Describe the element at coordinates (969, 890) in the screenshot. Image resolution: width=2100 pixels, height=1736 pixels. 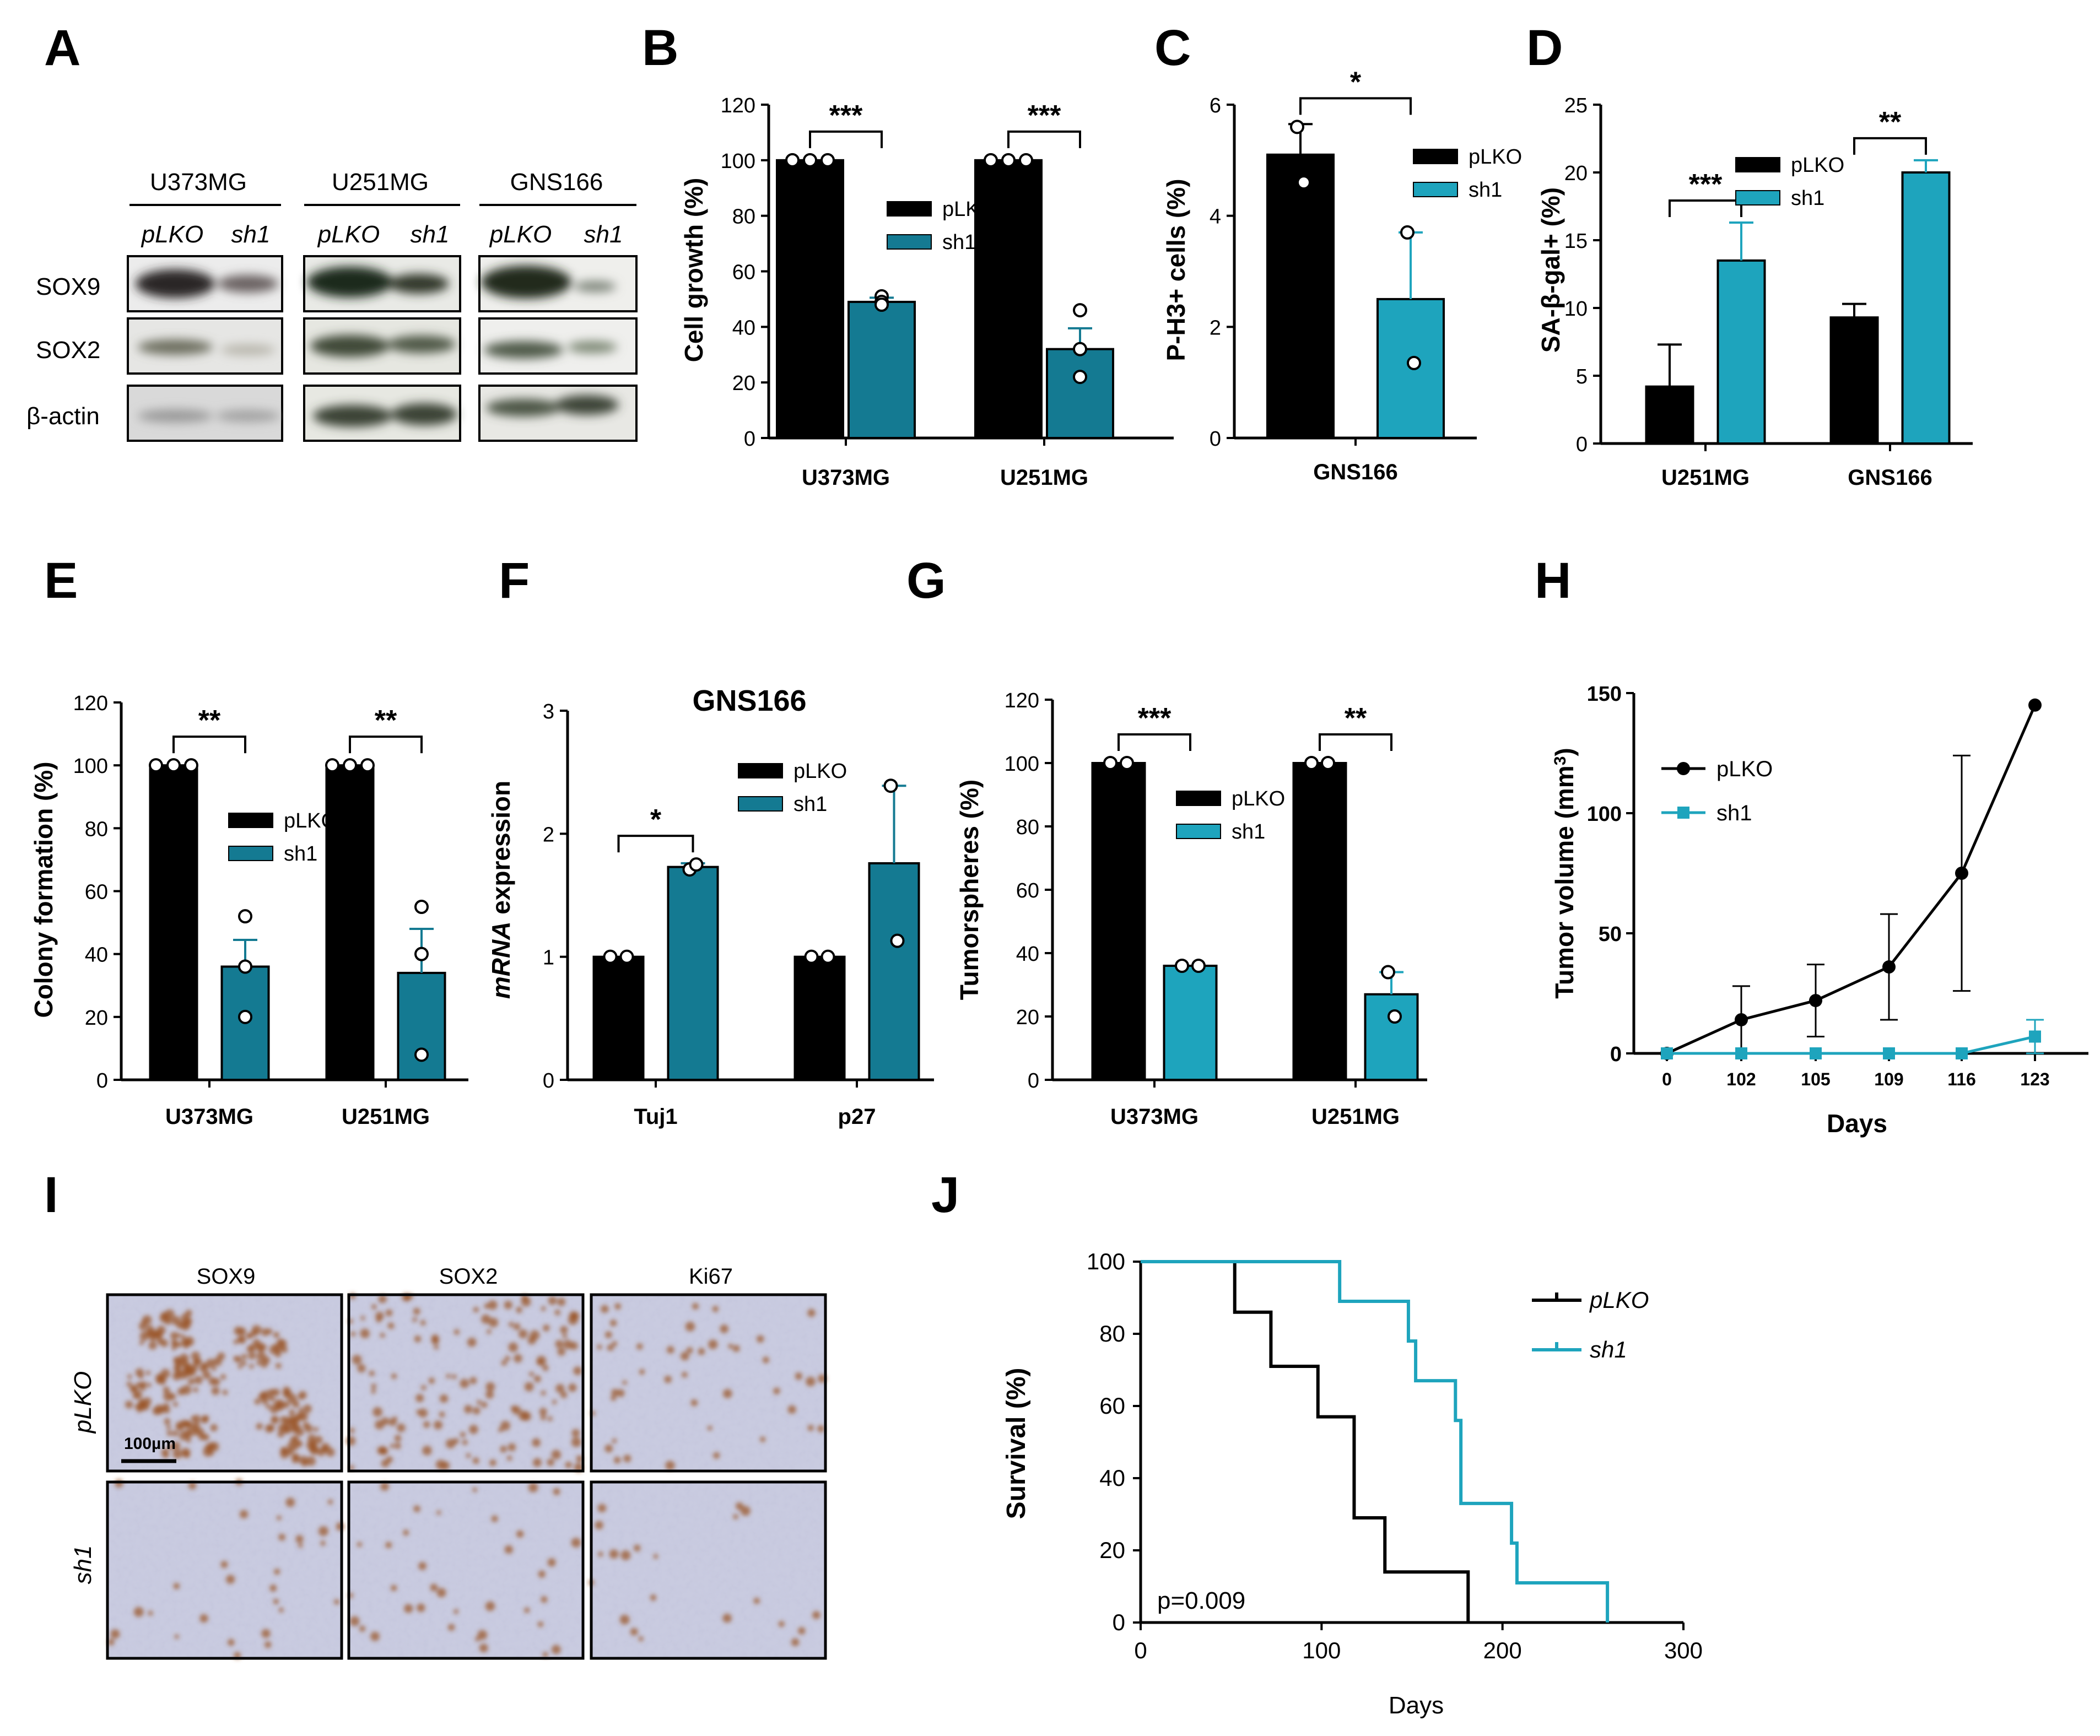
I see `y-axis-label: Tumorspheres (%)` at that location.